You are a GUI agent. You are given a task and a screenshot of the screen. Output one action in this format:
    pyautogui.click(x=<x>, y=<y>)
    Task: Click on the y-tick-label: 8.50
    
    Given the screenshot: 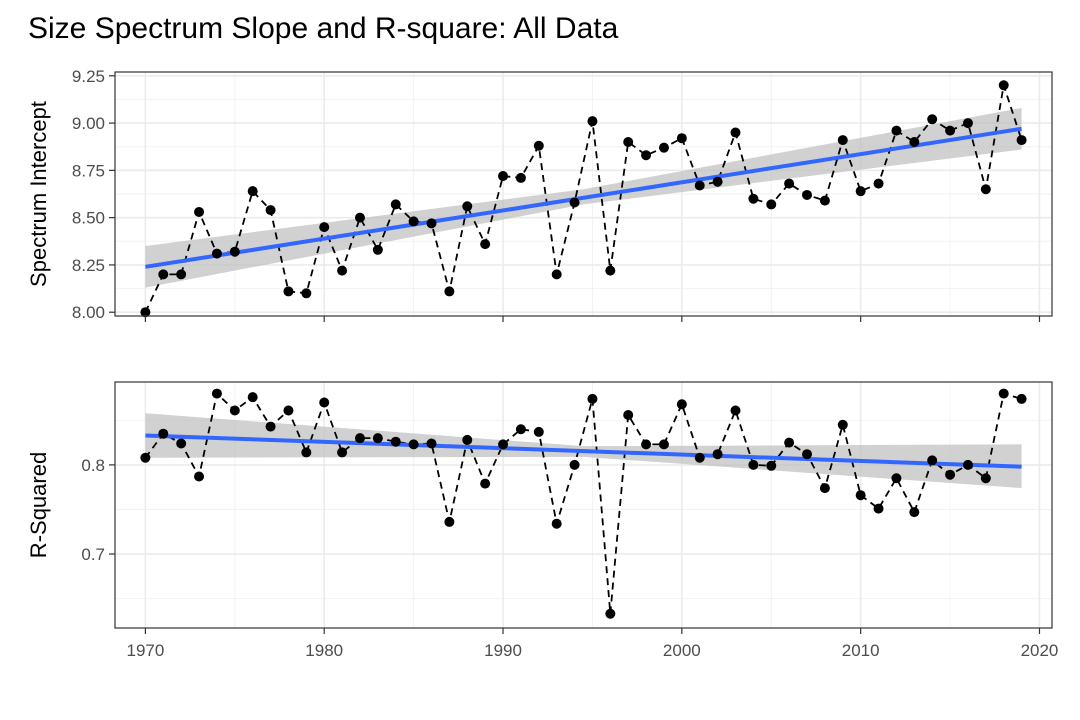 What is the action you would take?
    pyautogui.click(x=88, y=218)
    